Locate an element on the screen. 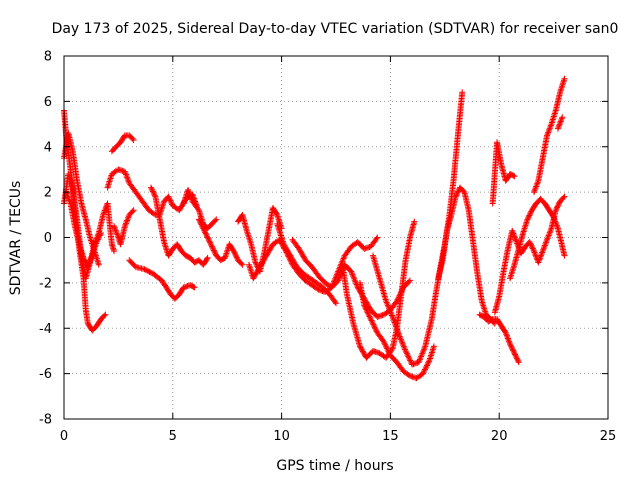  x-axis-label: GPS time / hours is located at coordinates (334, 466).